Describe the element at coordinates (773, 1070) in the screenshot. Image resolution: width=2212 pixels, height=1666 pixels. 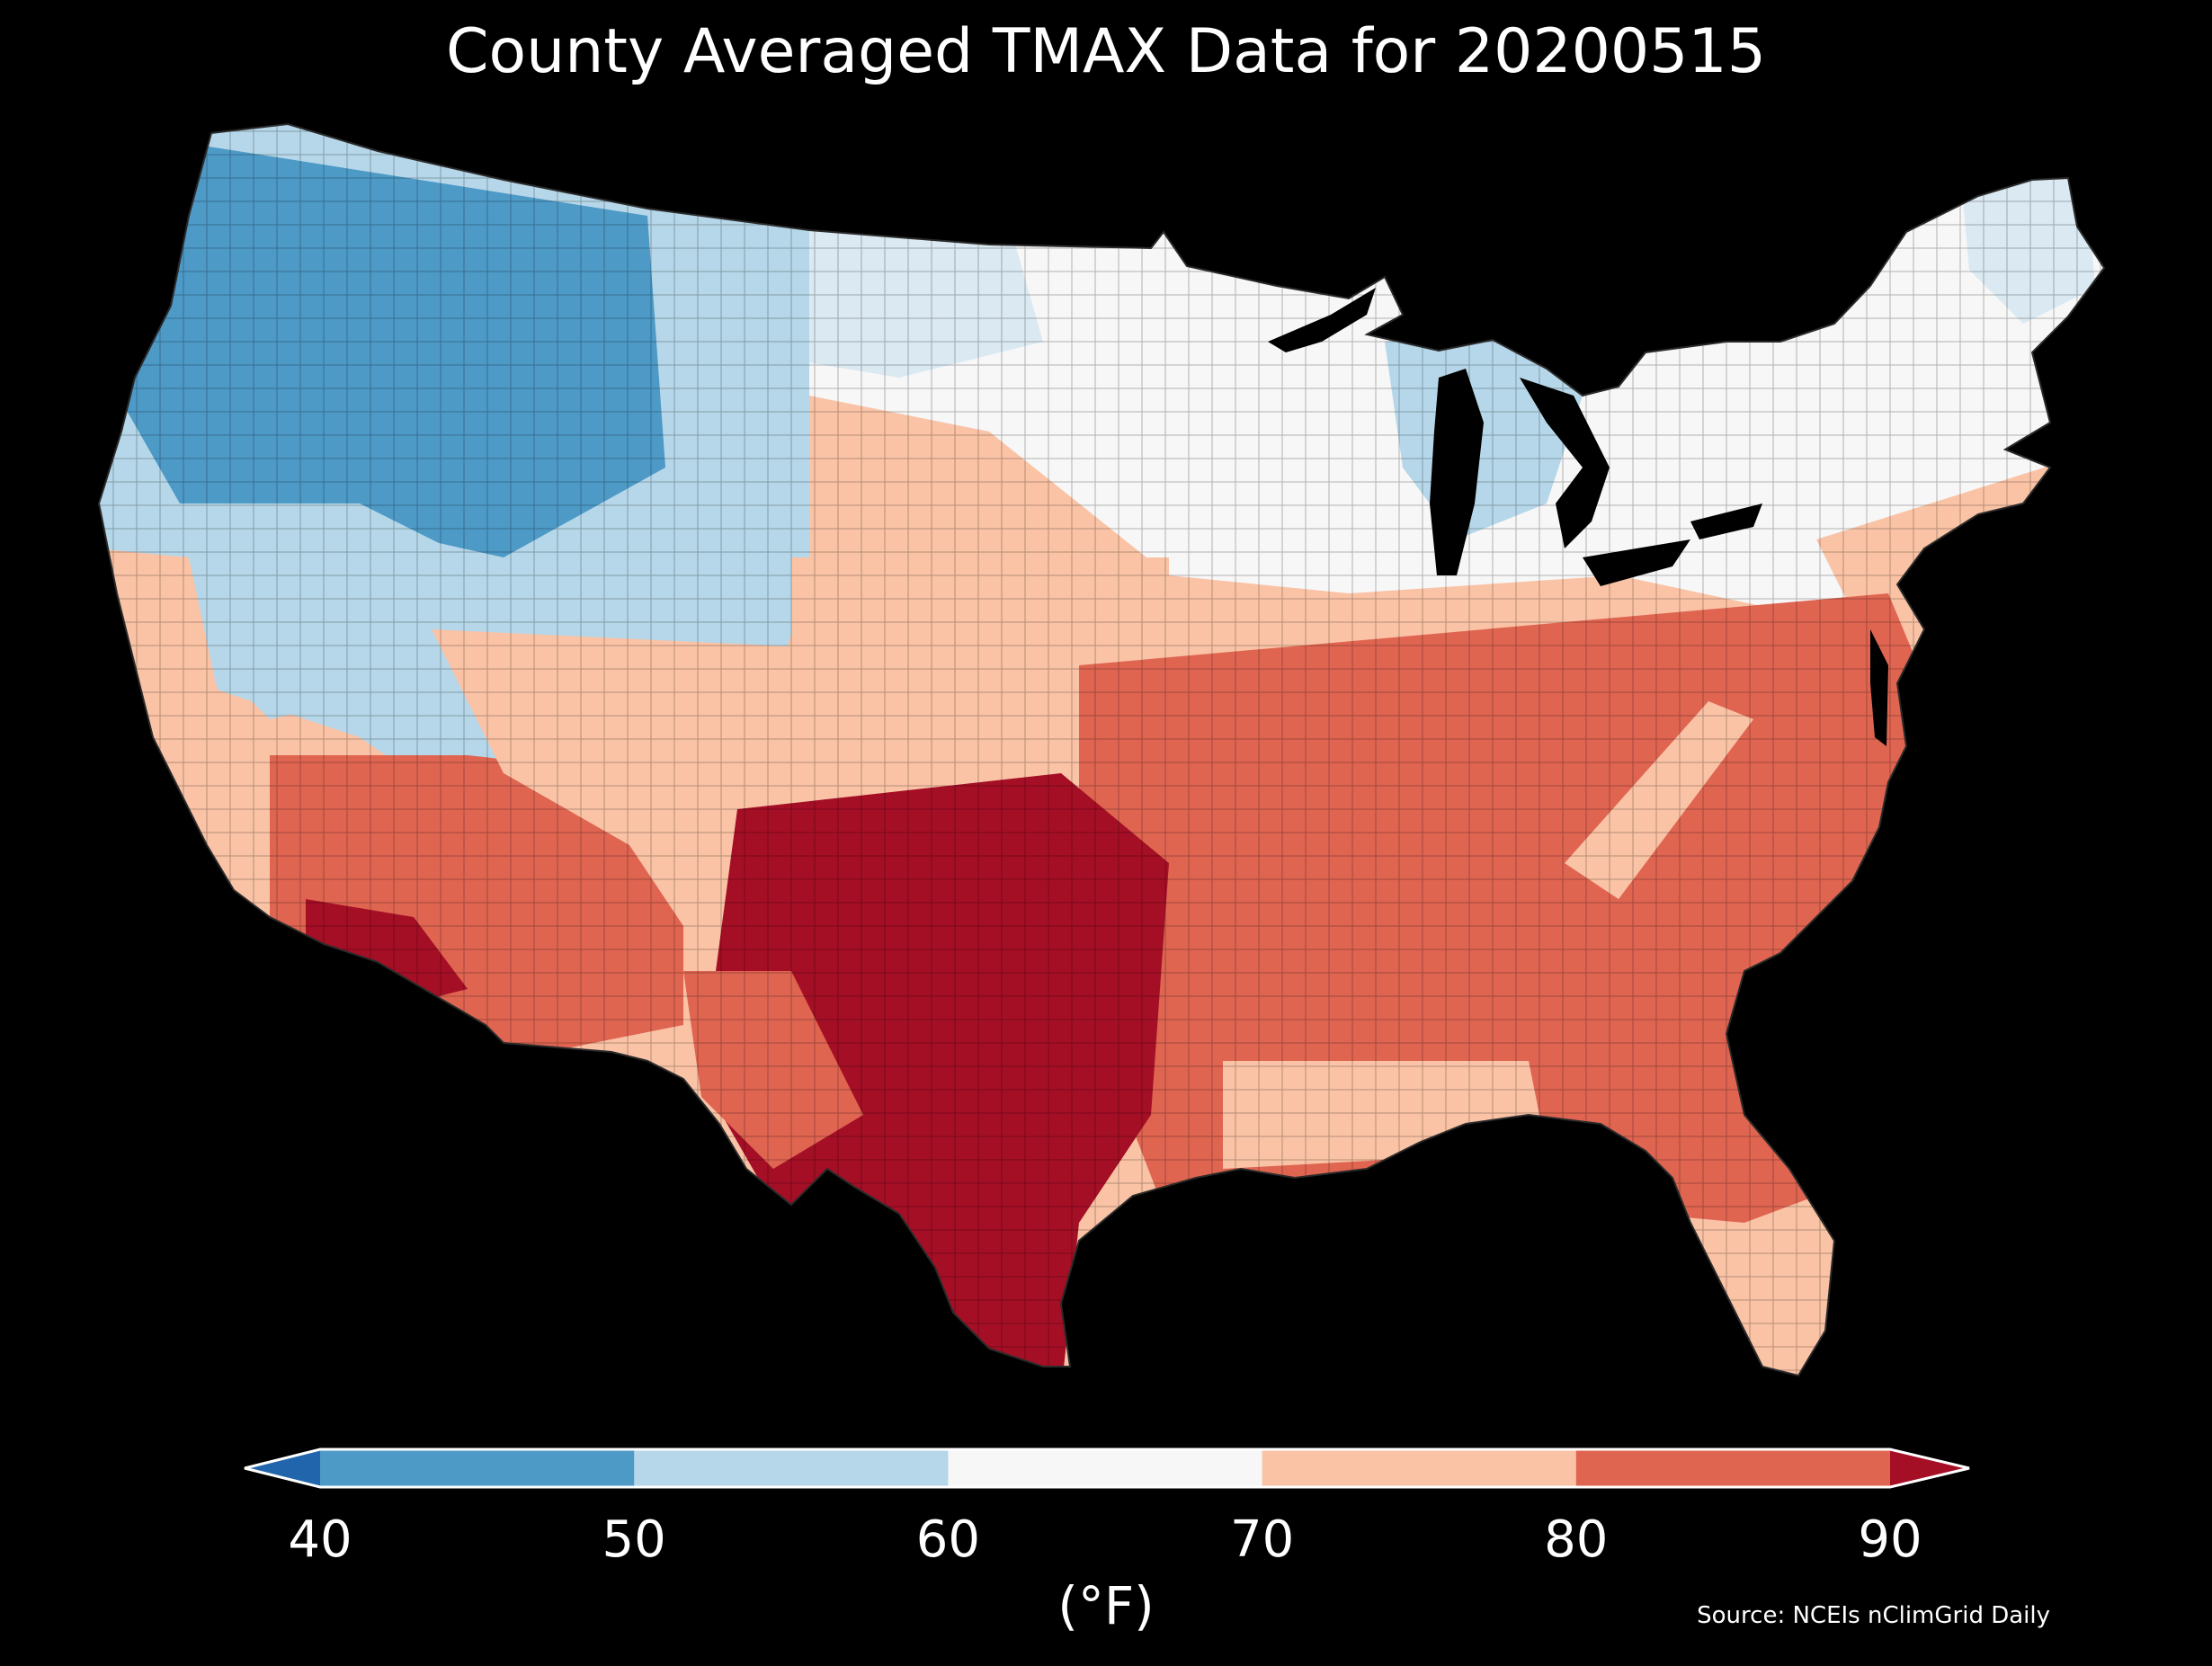
I see `region-south-texas-warm` at that location.